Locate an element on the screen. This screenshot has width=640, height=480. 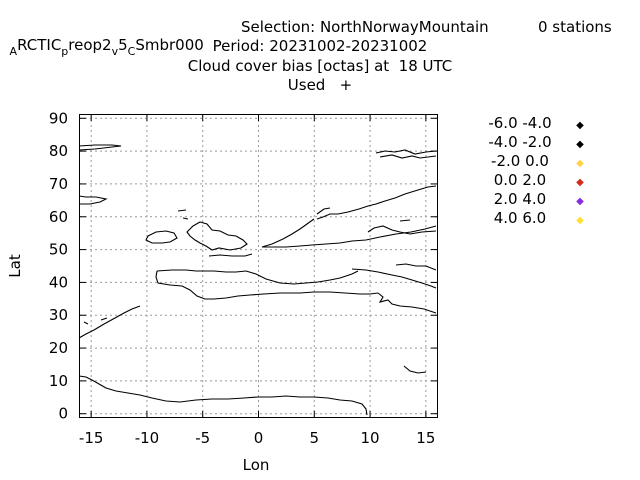
coast-greenland-north is located at coordinates (100, 147).